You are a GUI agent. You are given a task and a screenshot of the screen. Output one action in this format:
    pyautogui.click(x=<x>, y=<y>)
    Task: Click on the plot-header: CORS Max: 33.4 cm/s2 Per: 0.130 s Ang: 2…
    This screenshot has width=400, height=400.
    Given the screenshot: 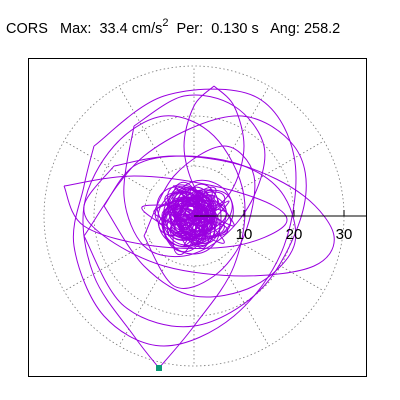 What is the action you would take?
    pyautogui.click(x=173, y=27)
    